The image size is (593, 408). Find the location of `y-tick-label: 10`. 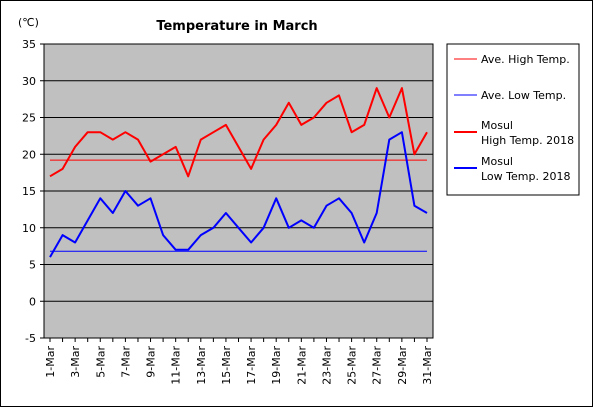

y-tick-label: 10 is located at coordinates (29, 228).